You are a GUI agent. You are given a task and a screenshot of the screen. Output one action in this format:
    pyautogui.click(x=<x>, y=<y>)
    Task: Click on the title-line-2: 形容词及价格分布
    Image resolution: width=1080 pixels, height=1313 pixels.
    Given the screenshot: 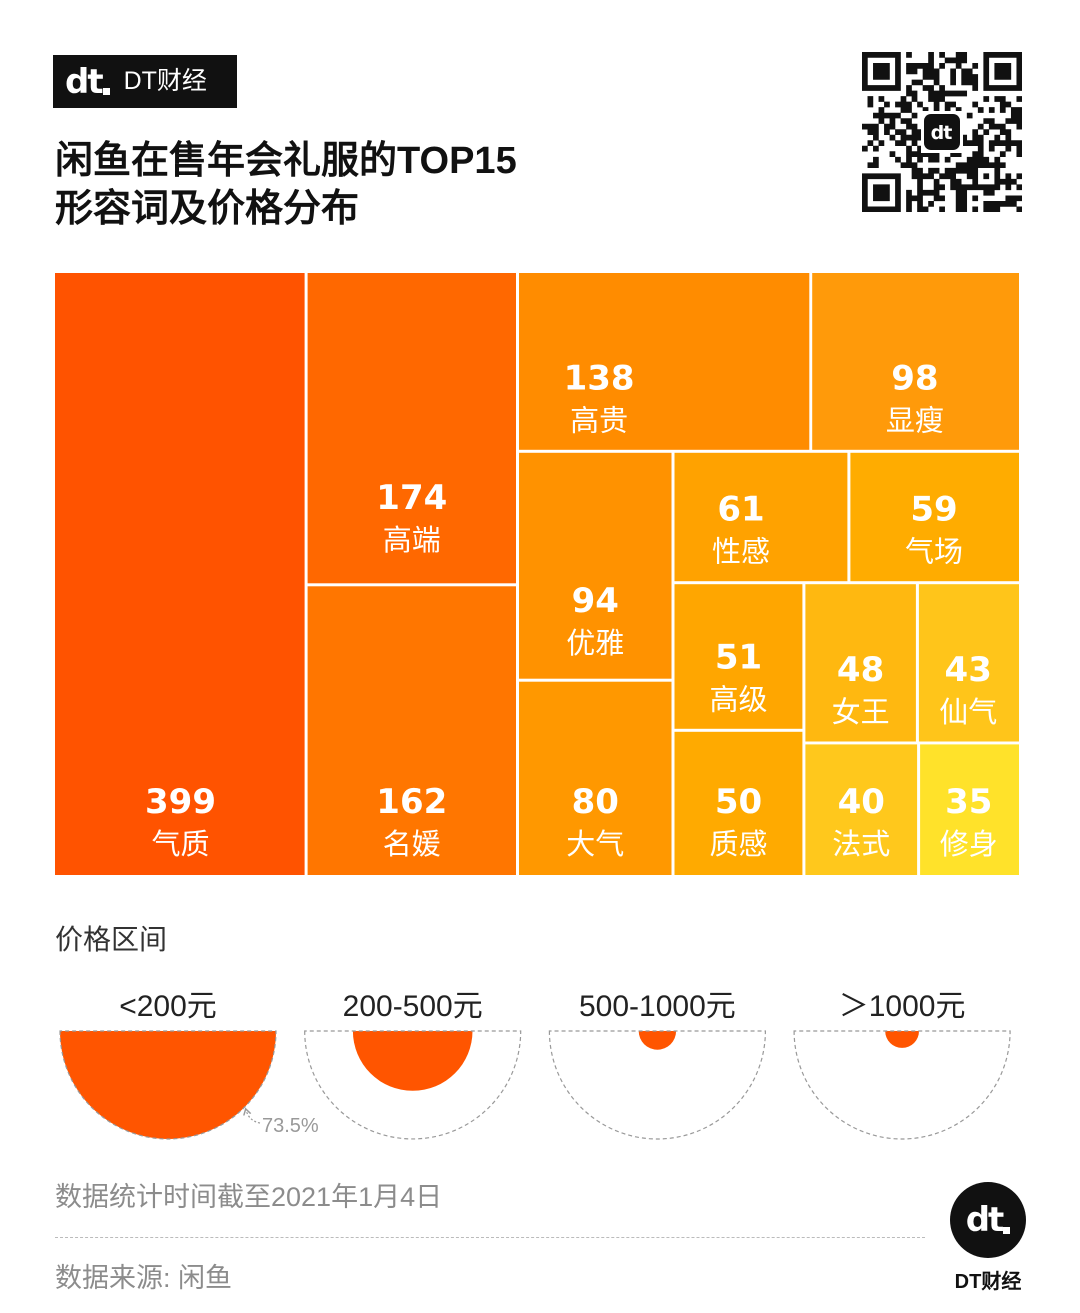 What is the action you would take?
    pyautogui.click(x=207, y=209)
    